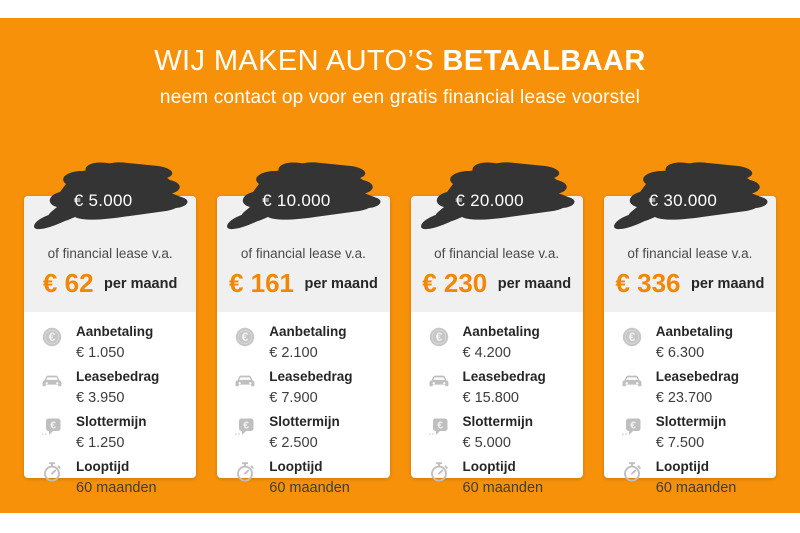  I want to click on spec-text: Aanbetaling € 1.050, so click(114, 343).